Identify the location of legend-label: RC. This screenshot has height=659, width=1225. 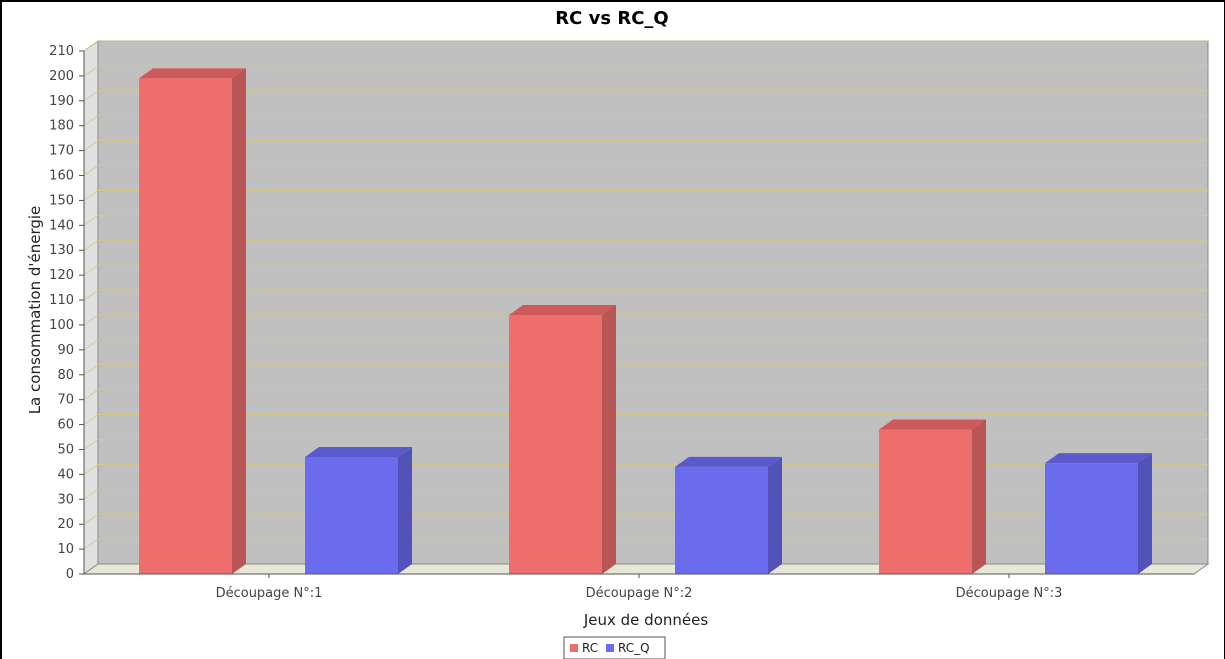
(590, 648).